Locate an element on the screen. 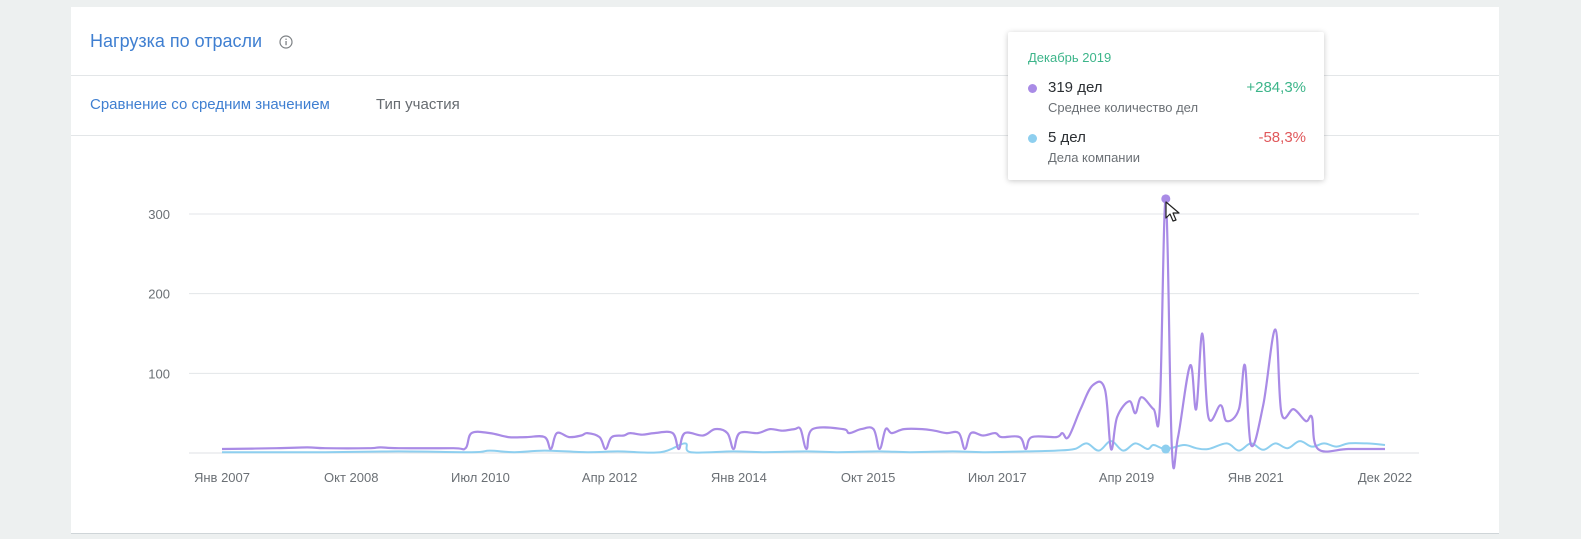 Image resolution: width=1581 pixels, height=539 pixels. highlight-point-average is located at coordinates (1166, 199).